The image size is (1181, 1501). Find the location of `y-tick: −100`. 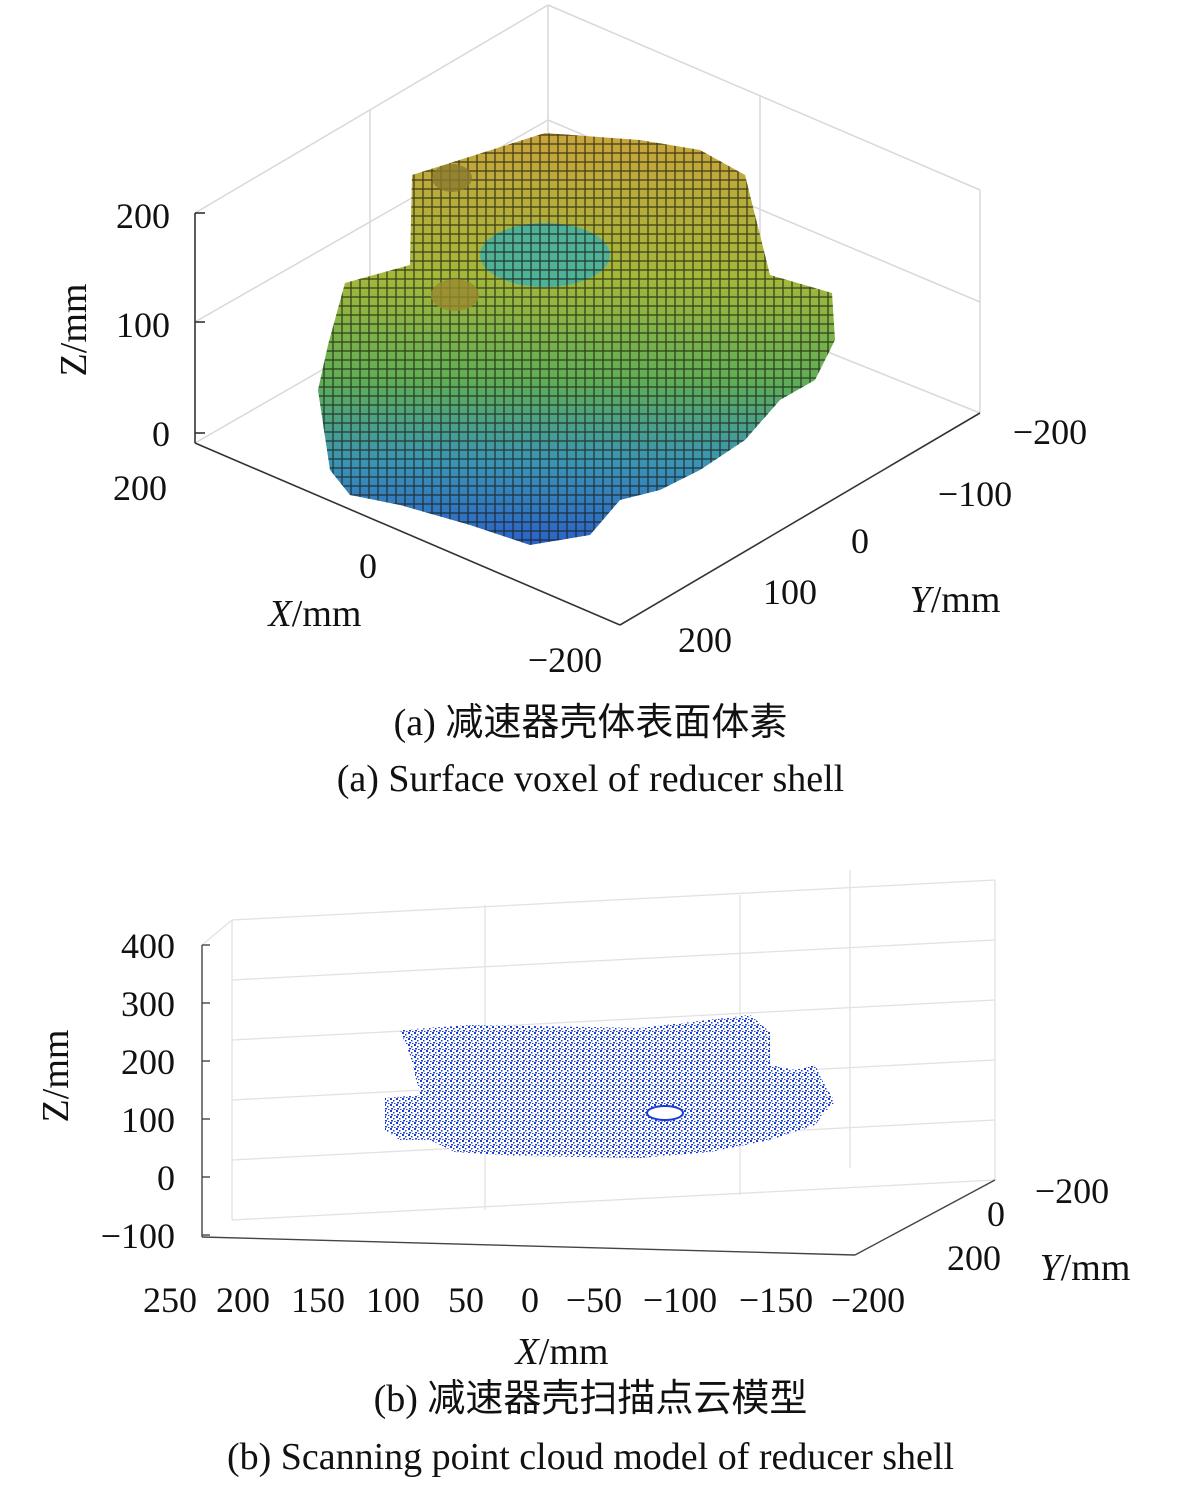

y-tick: −100 is located at coordinates (975, 494).